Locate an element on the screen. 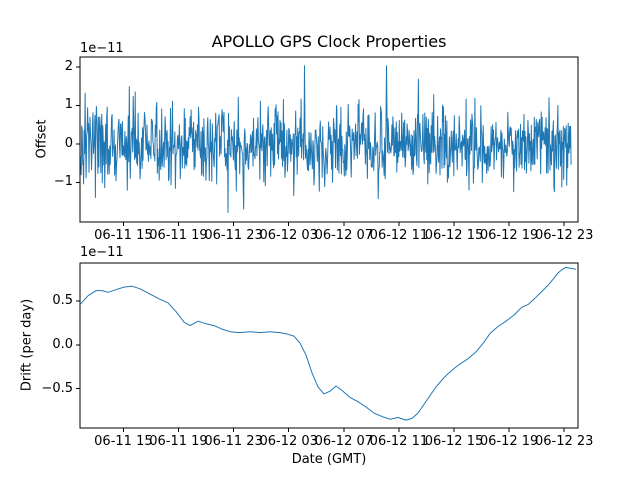 This screenshot has height=480, width=640. offset-x-tick-label: 06-11 23 is located at coordinates (233, 235).